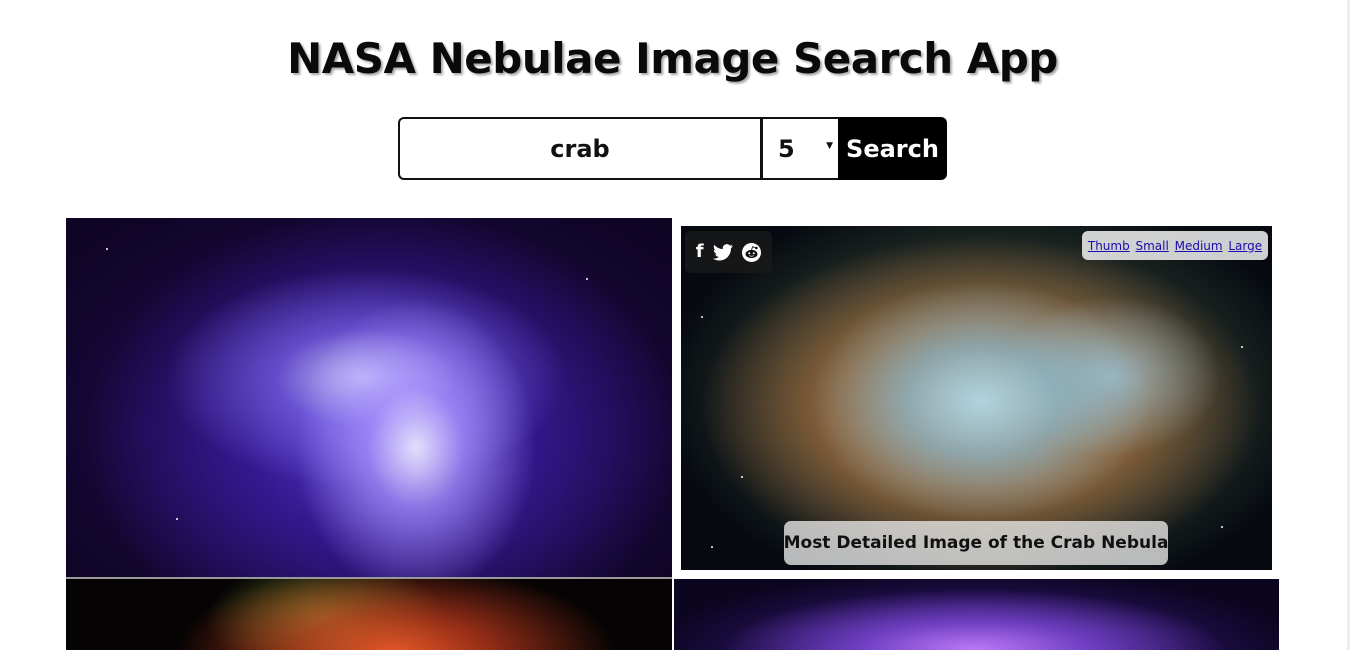 Image resolution: width=1350 pixels, height=650 pixels. I want to click on size-link-thumb: Thumb, so click(1108, 245).